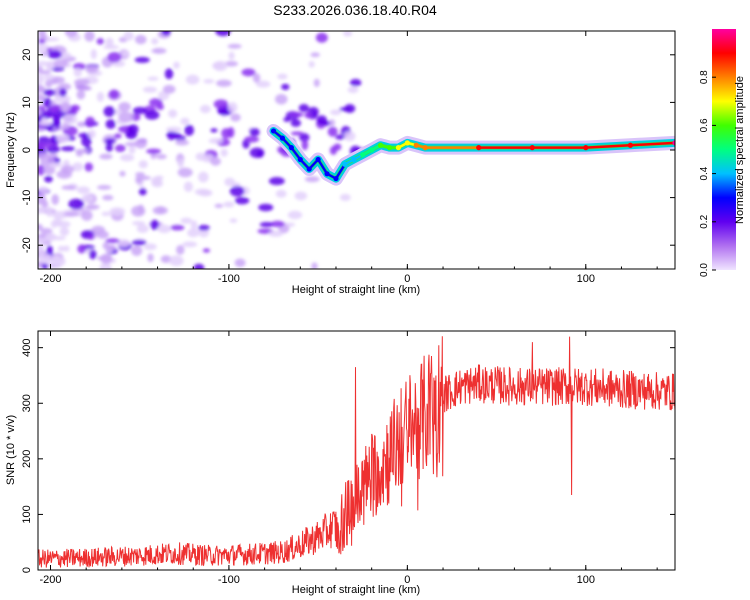 Image resolution: width=750 pixels, height=600 pixels. Describe the element at coordinates (27, 403) in the screenshot. I see `snr-y-tick-label: 300` at that location.